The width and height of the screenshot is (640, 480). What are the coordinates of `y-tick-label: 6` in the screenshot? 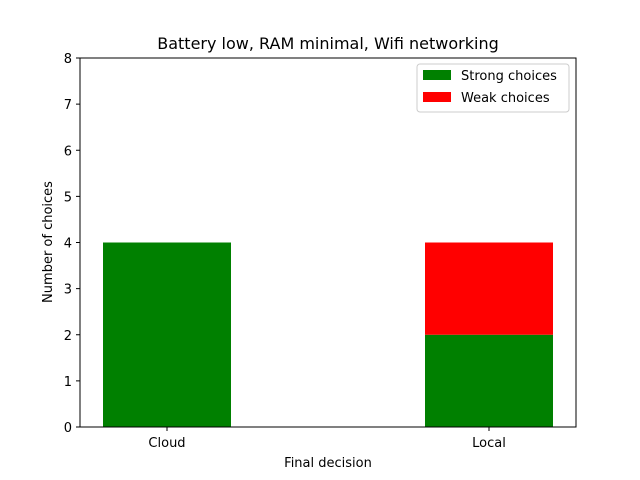 It's located at (68, 151).